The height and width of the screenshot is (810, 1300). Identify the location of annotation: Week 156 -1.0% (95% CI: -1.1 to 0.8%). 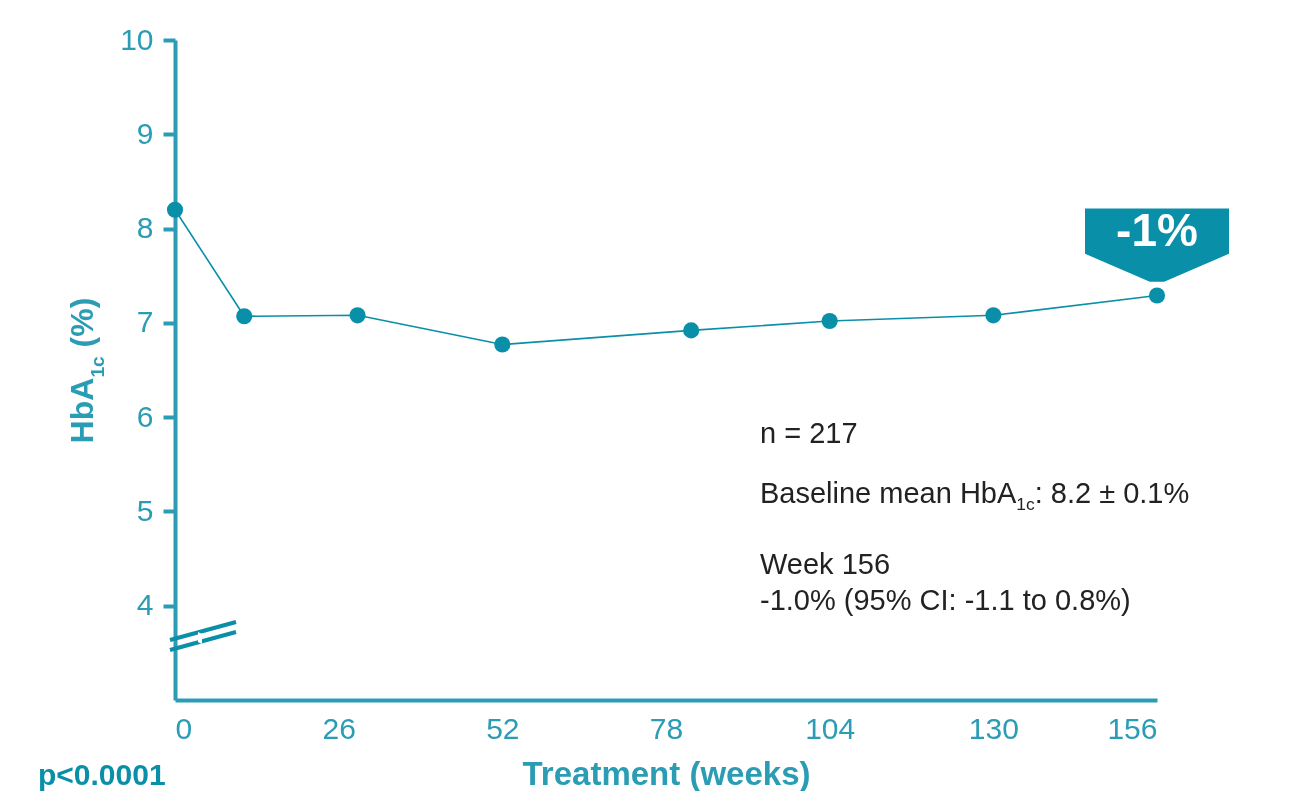
(946, 582).